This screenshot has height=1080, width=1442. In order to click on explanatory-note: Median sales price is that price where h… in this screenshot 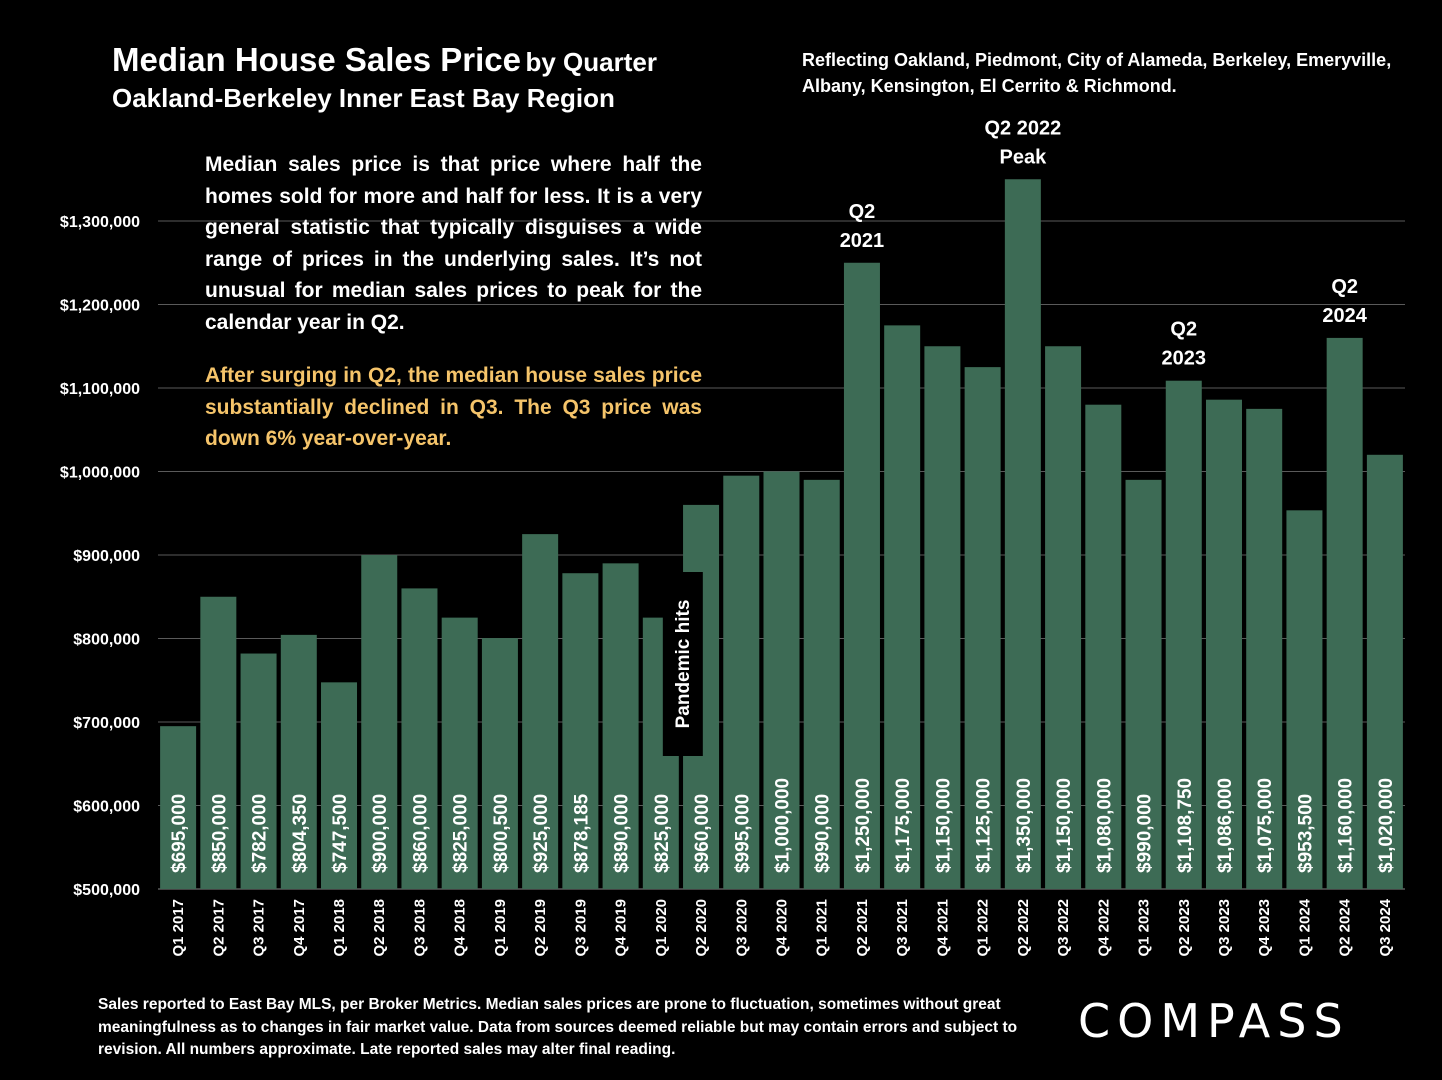, I will do `click(453, 313)`.